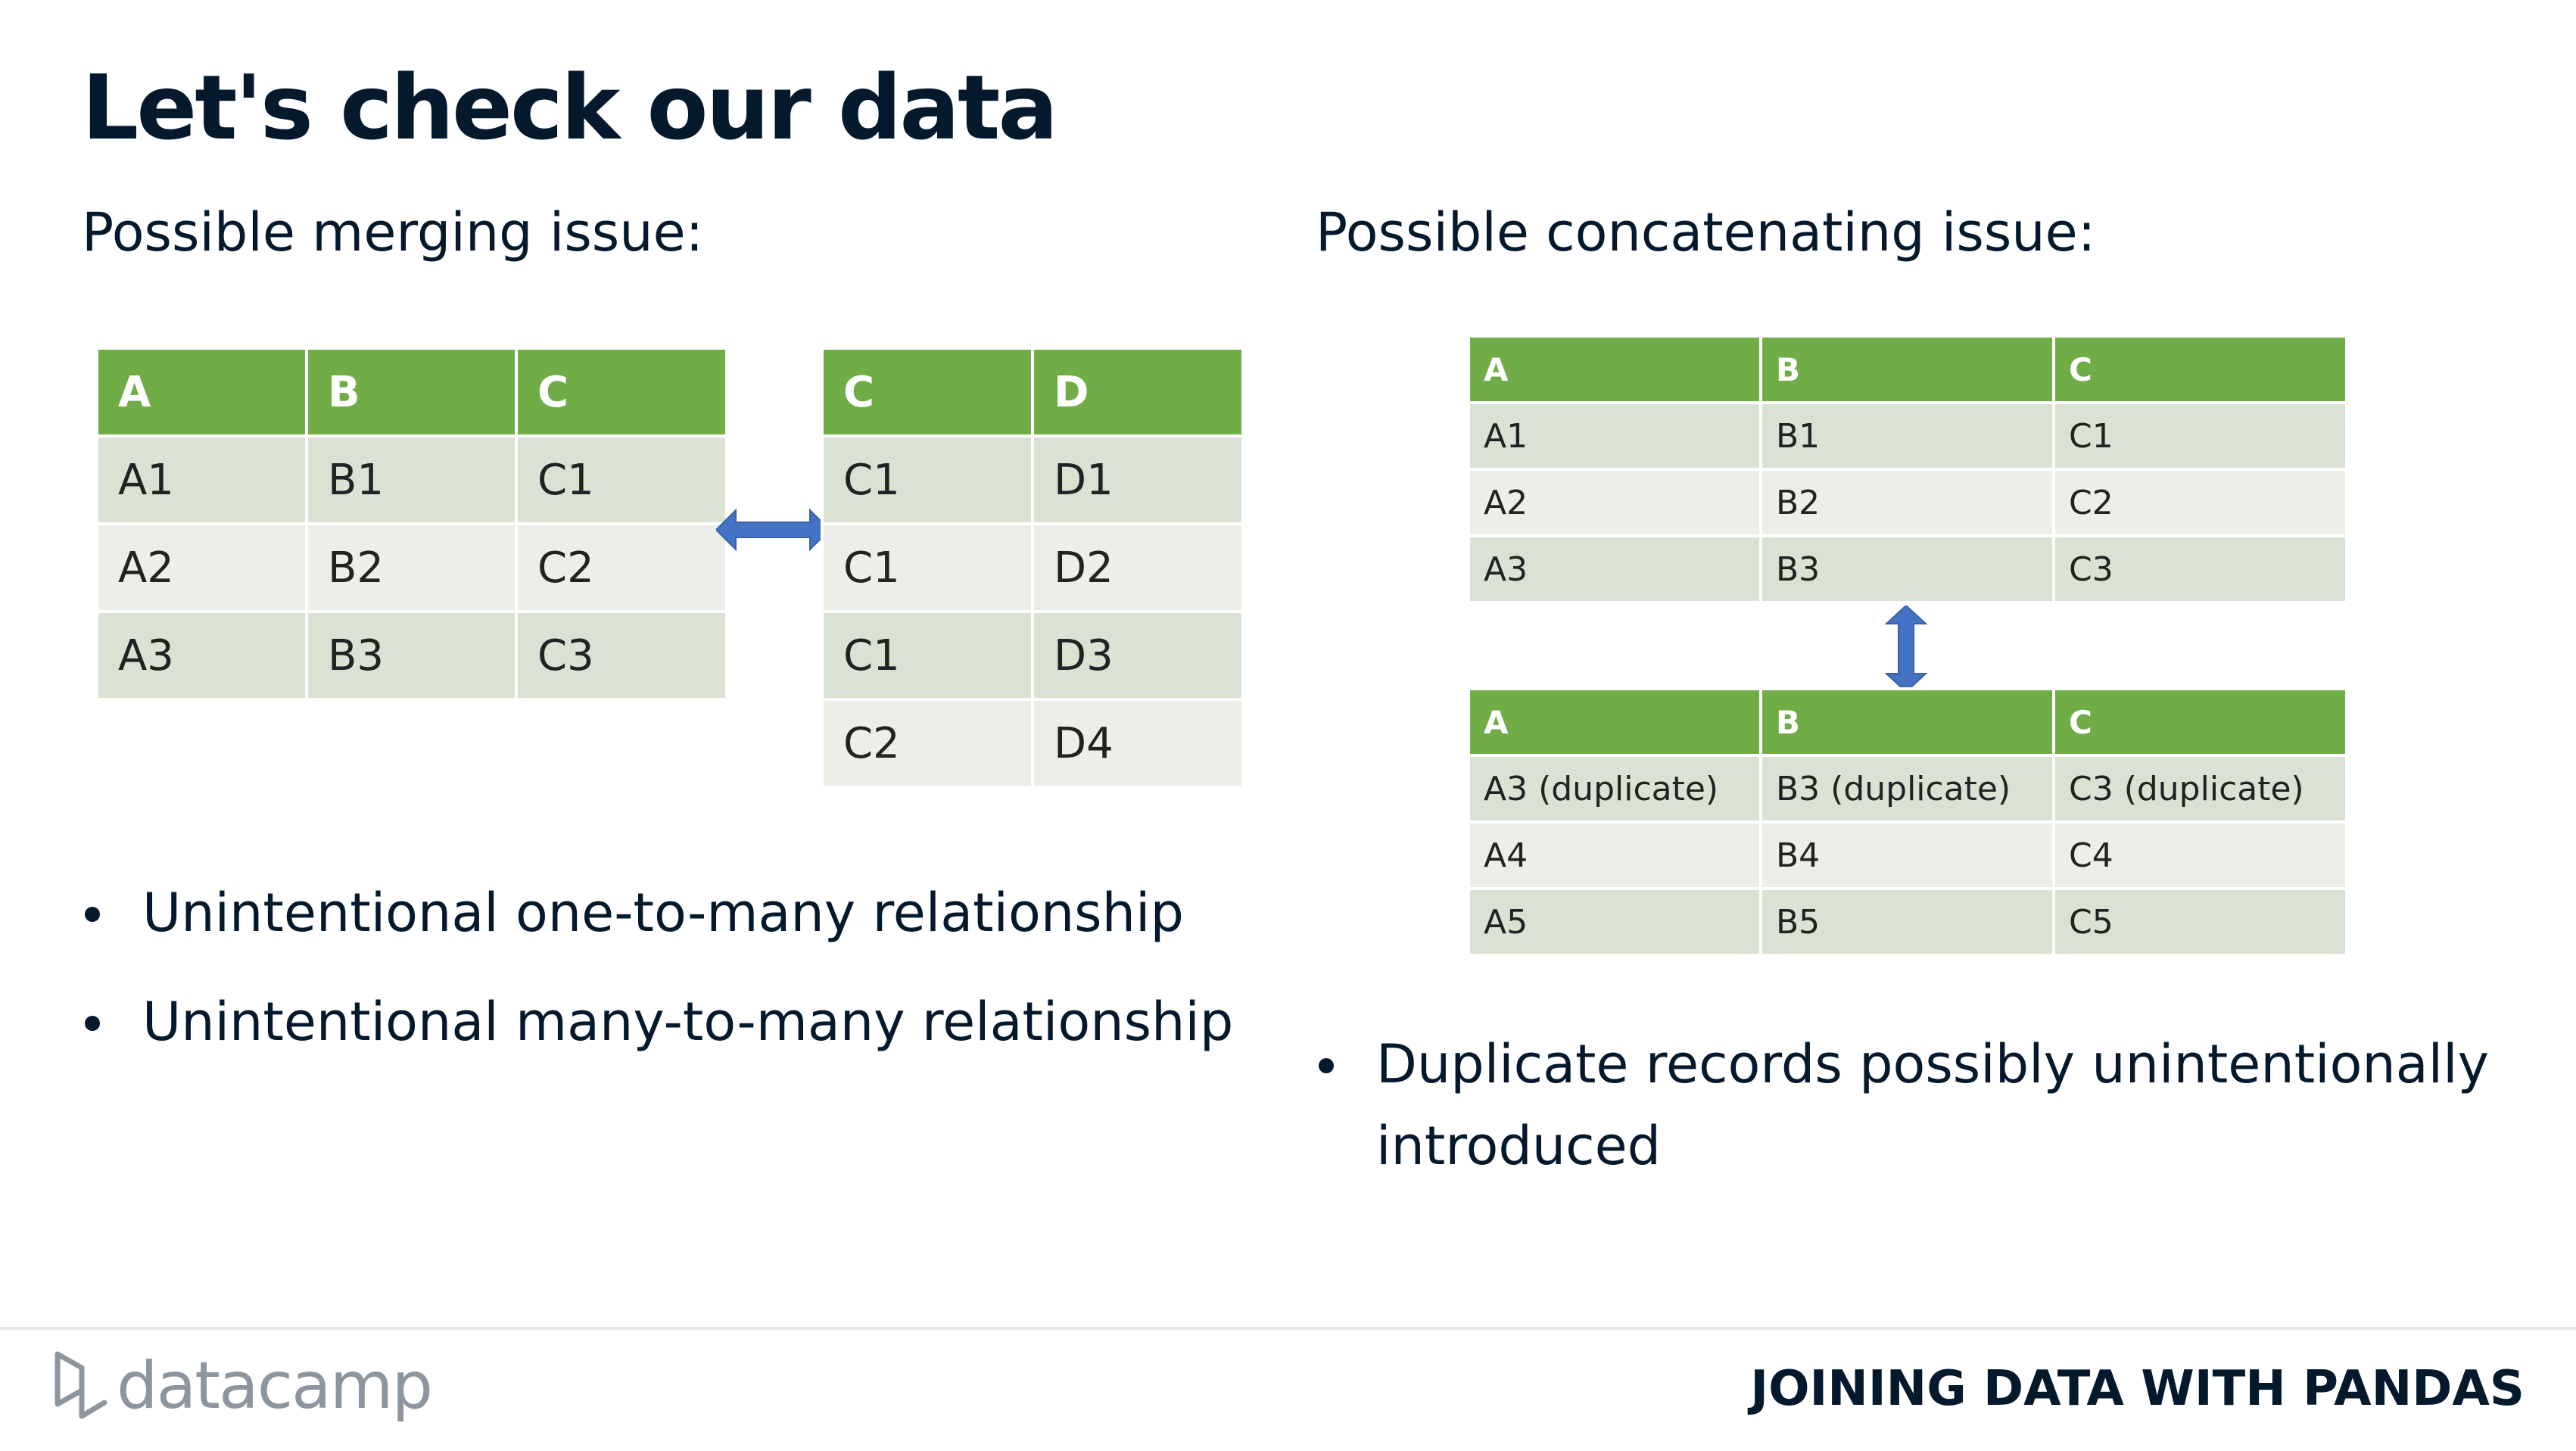  I want to click on table-cell: D4, so click(1137, 743).